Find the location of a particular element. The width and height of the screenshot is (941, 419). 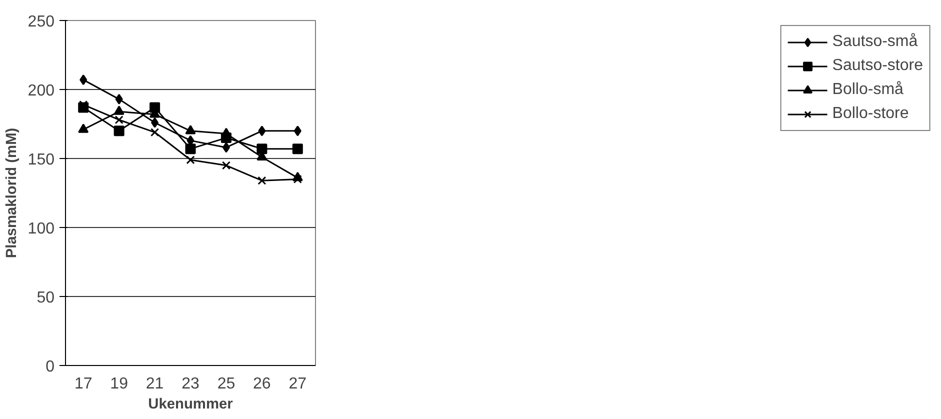

x-tick-label: 19 is located at coordinates (119, 384).